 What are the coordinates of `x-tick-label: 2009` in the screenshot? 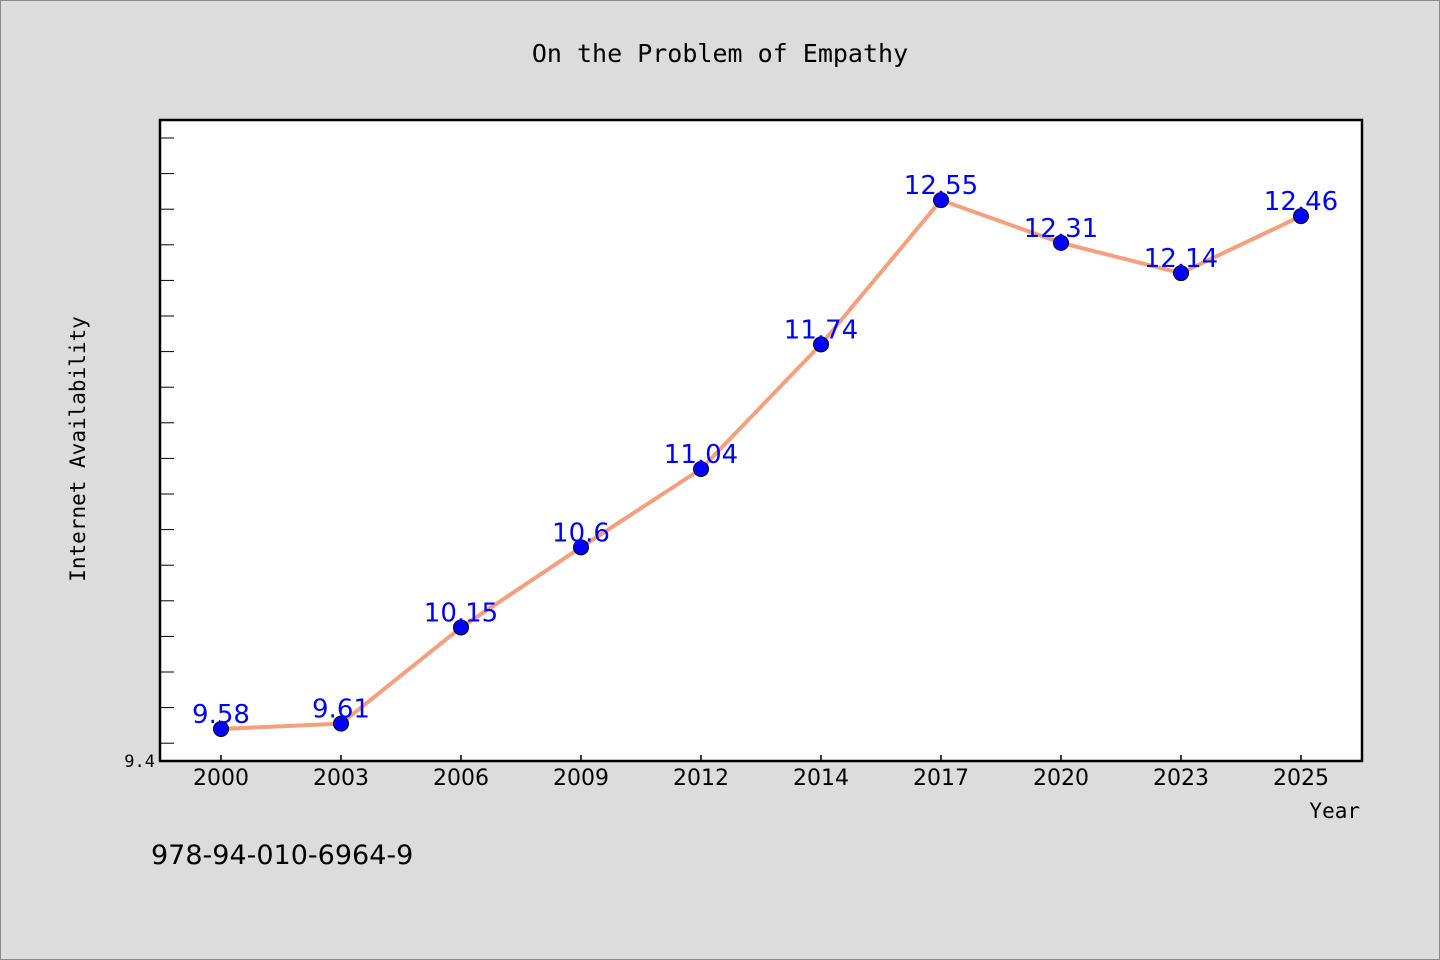 It's located at (581, 778).